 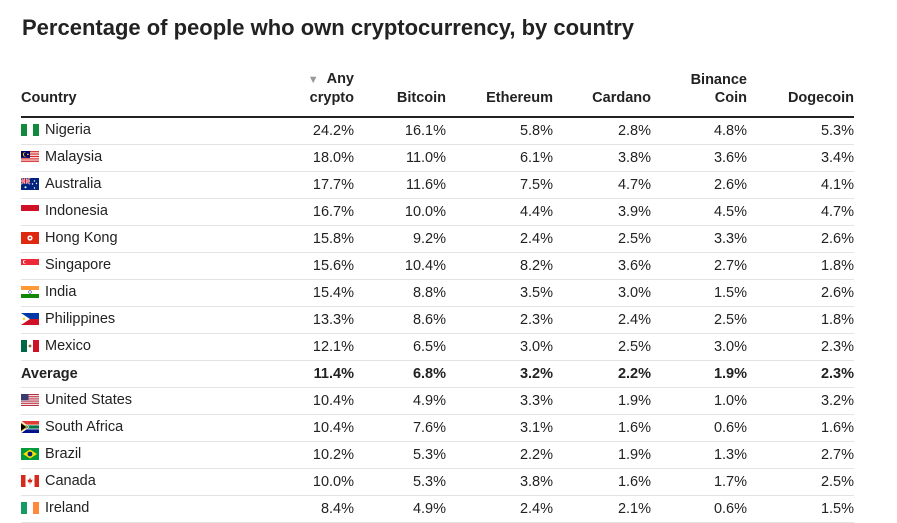 What do you see at coordinates (78, 265) in the screenshot?
I see `country-name: Singapore` at bounding box center [78, 265].